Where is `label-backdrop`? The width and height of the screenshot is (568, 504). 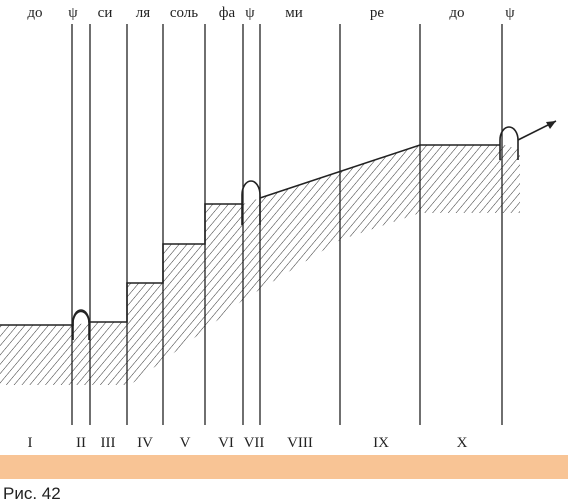
label-backdrop is located at coordinates (284, 12).